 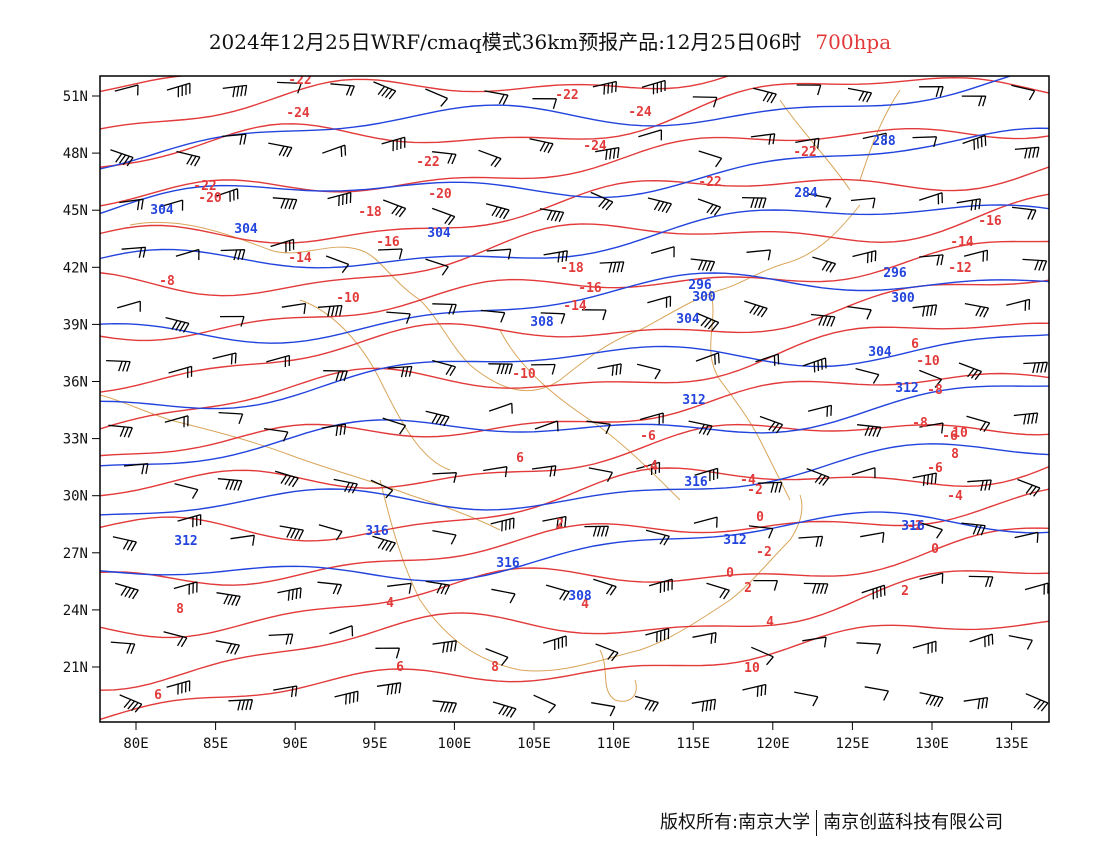 What do you see at coordinates (455, 744) in the screenshot?
I see `lon-tick-label: 100E` at bounding box center [455, 744].